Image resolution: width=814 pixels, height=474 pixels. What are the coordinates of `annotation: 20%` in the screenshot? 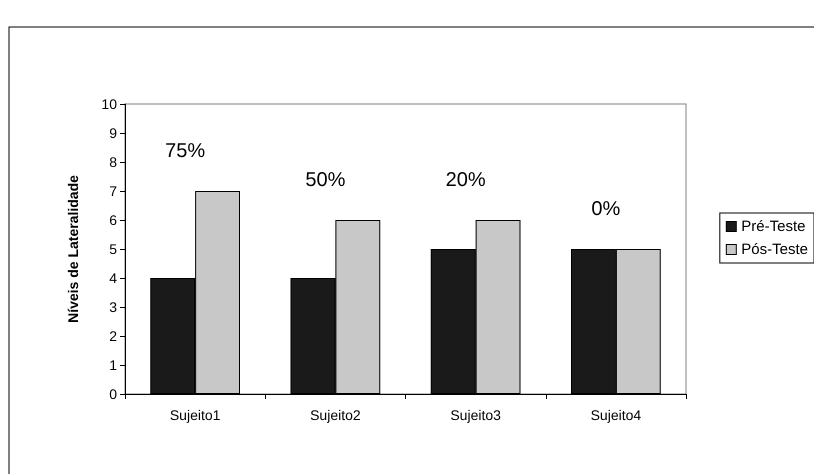 It's located at (466, 180).